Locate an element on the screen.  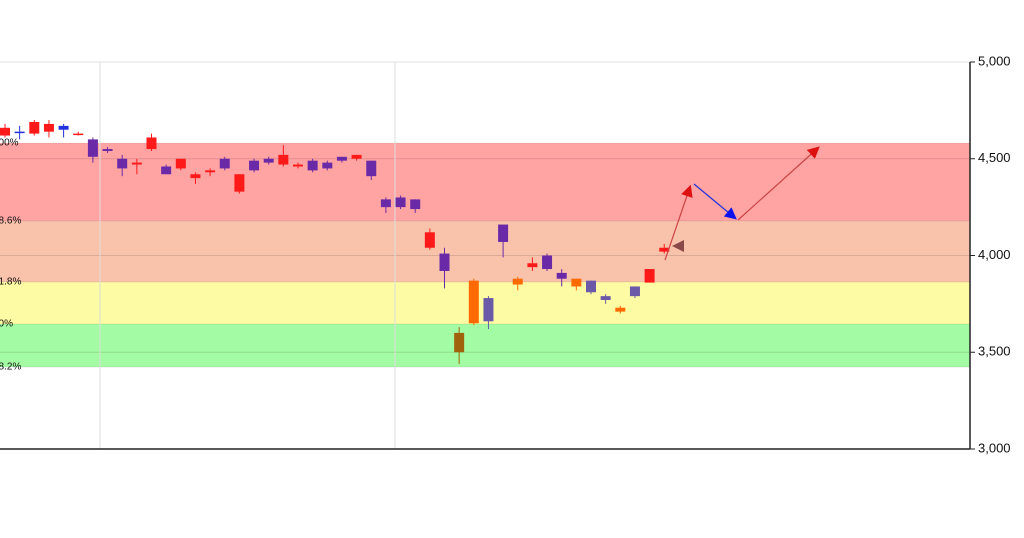
y-tick-label: 3,500 is located at coordinates (994, 351).